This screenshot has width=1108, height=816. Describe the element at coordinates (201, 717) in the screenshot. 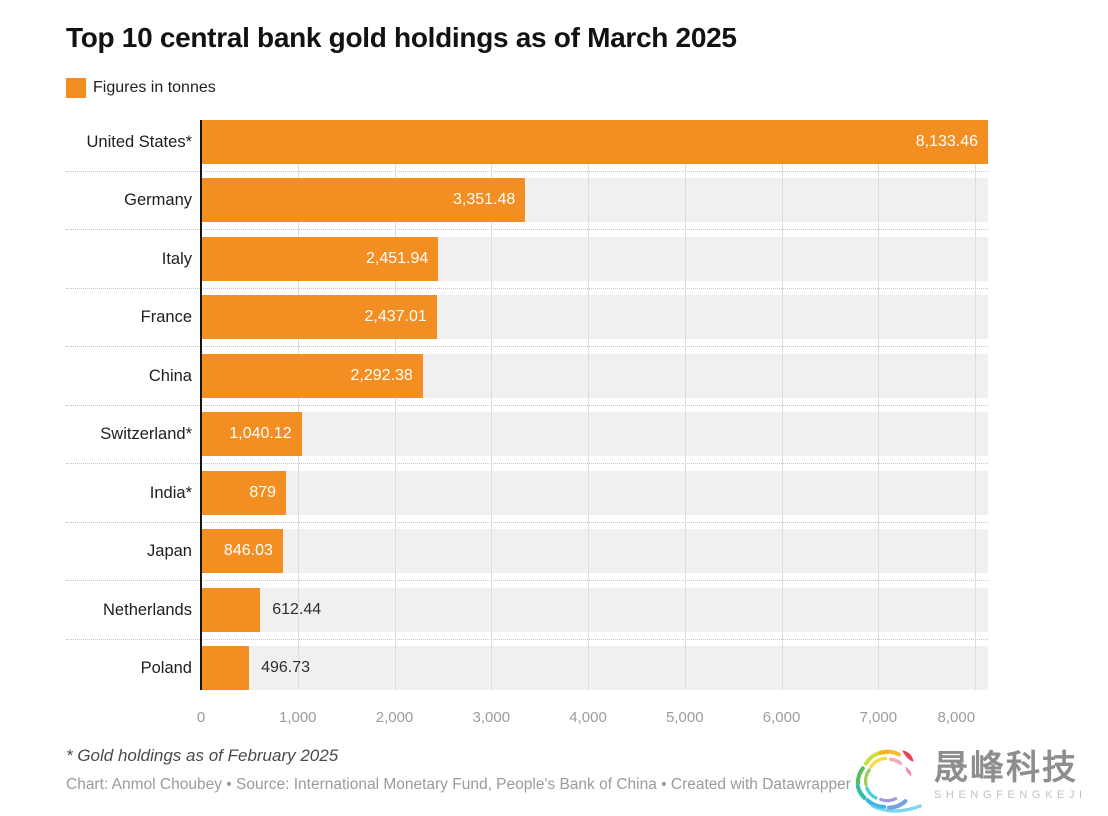

I see `x-tick-label: 0` at that location.